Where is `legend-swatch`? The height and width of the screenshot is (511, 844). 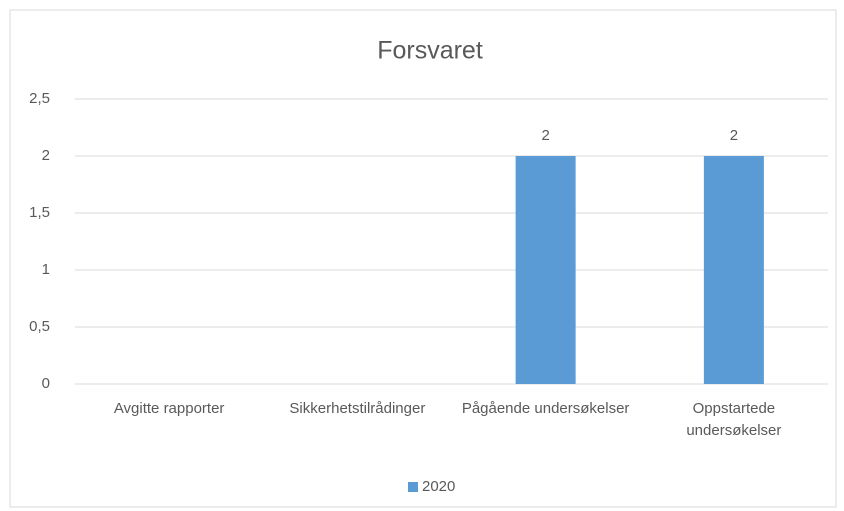
legend-swatch is located at coordinates (413, 487).